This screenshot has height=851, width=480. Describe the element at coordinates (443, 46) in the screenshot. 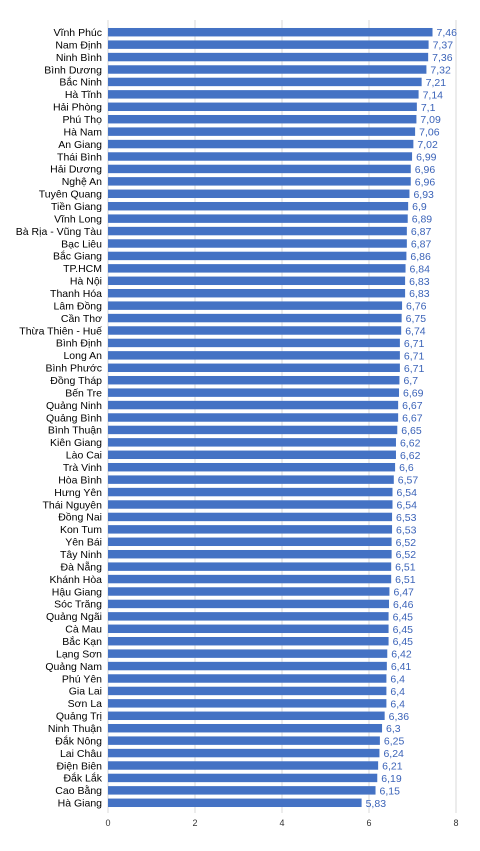

I see `value-label: 7,37` at that location.